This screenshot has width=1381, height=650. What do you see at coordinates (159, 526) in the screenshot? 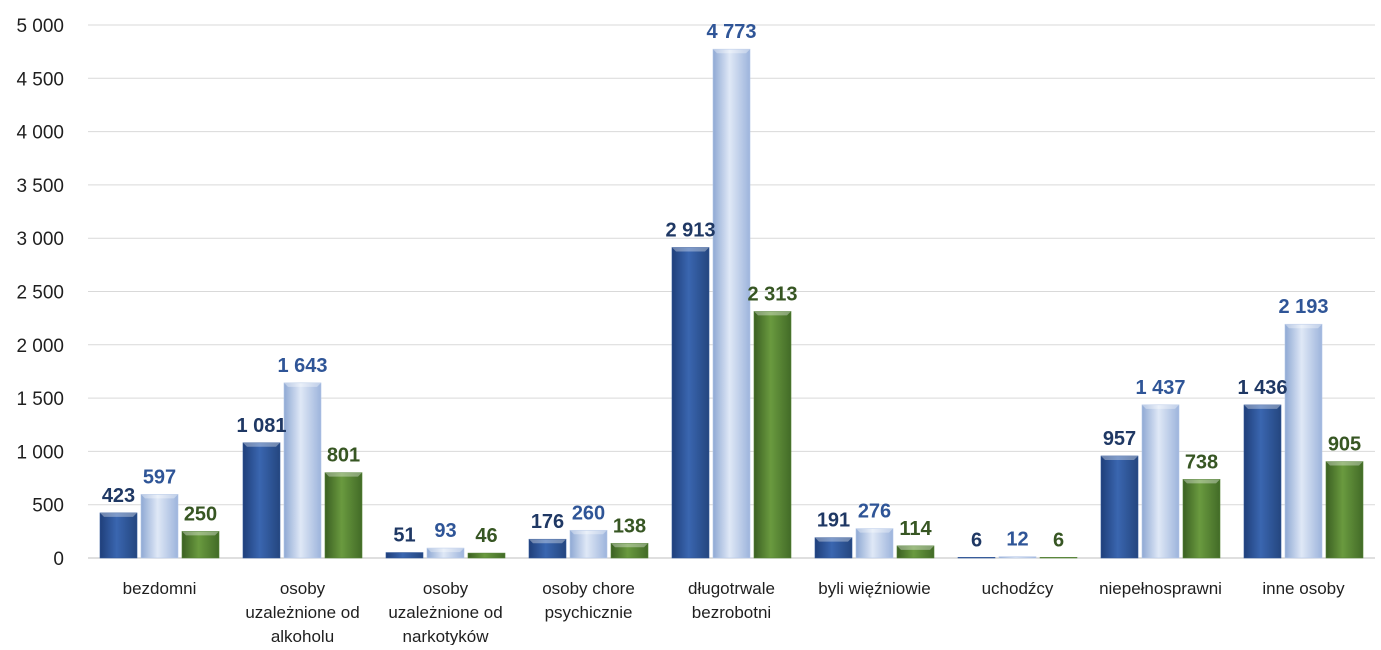
I see `bar-series2-cat1` at bounding box center [159, 526].